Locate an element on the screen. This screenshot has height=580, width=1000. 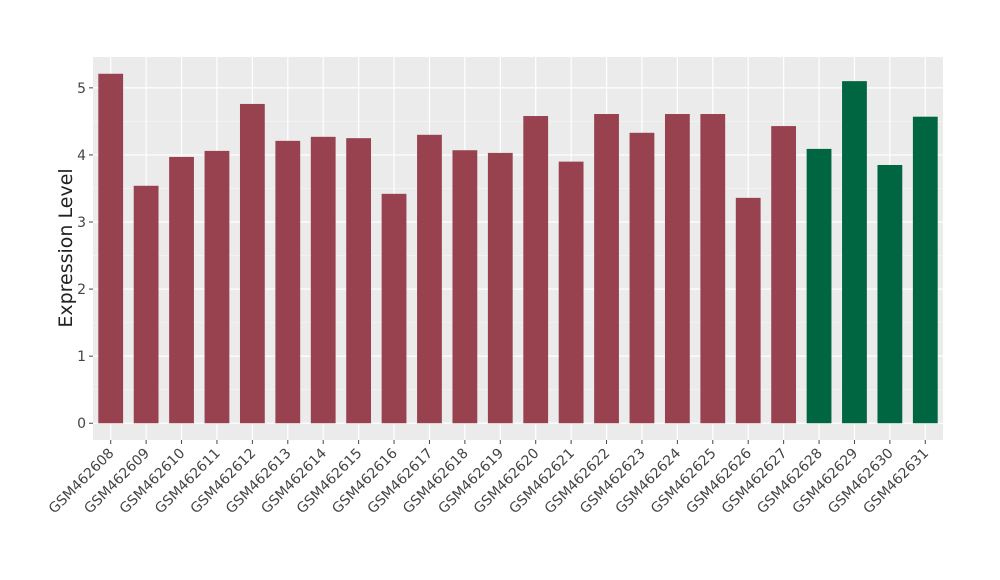
y-axis-label: Expression Level is located at coordinates (66, 247).